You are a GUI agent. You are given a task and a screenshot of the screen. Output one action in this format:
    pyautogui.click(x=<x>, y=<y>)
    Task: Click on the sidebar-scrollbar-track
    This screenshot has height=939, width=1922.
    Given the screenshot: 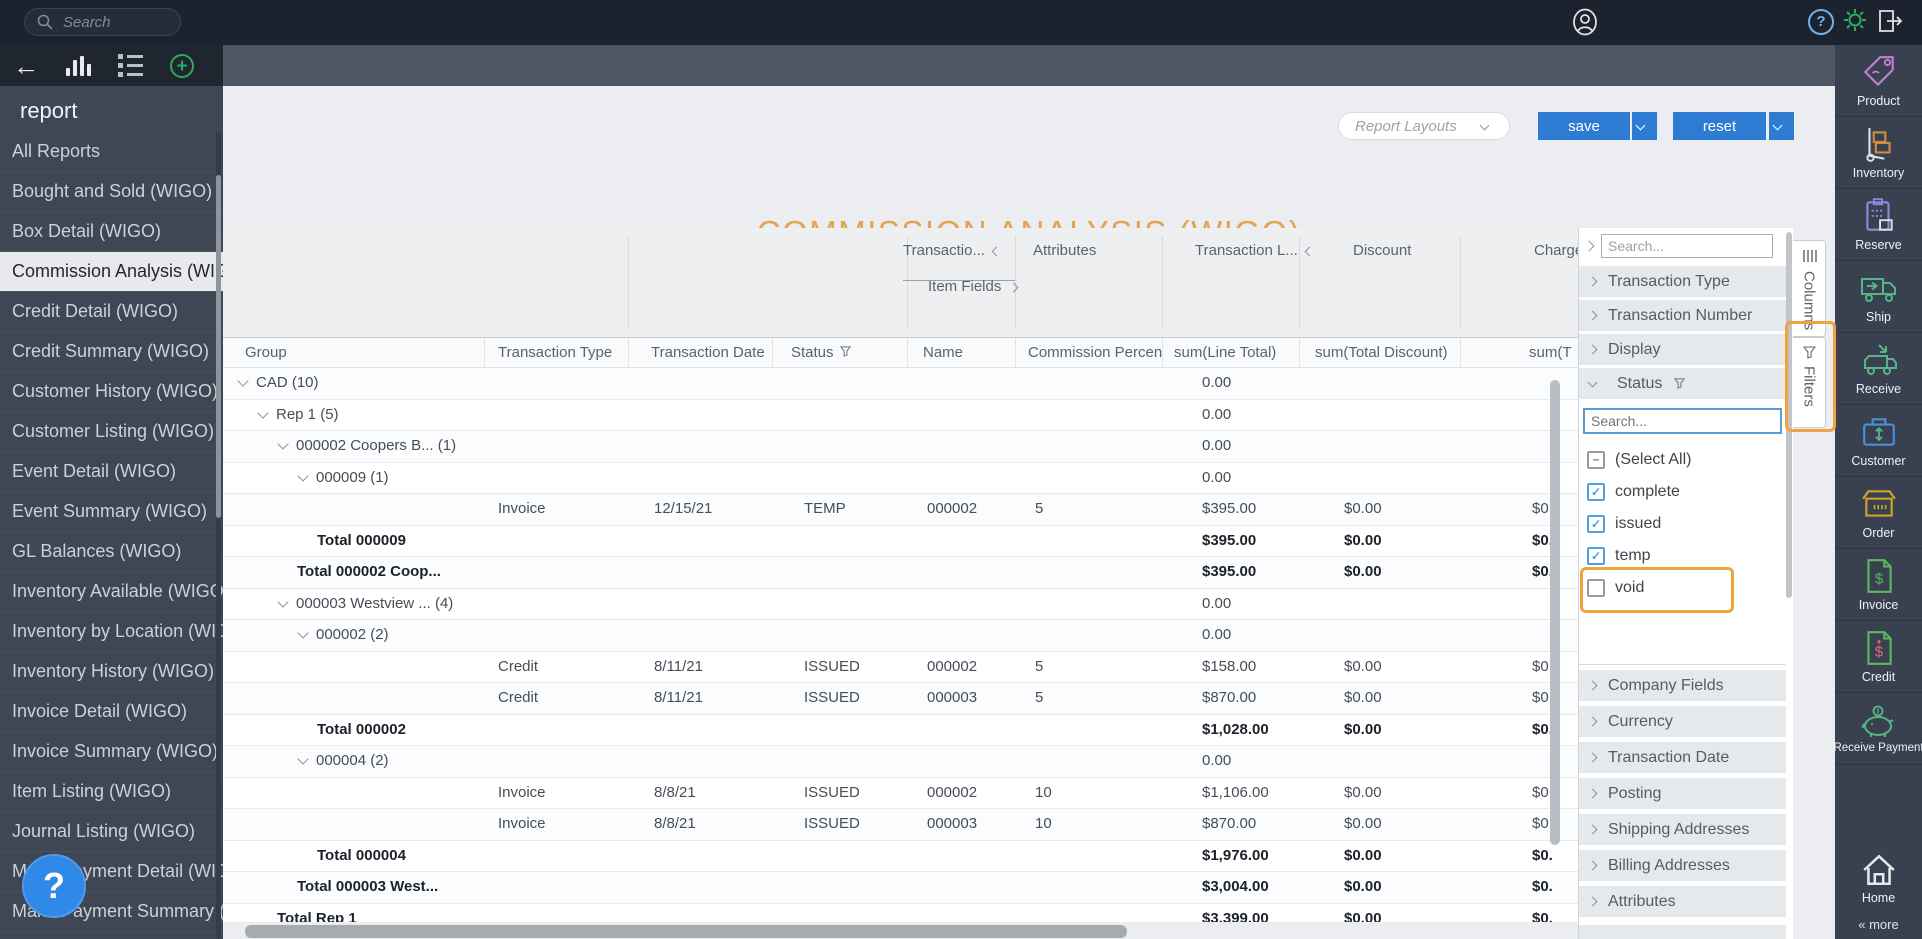 What is the action you would take?
    pyautogui.click(x=218, y=535)
    